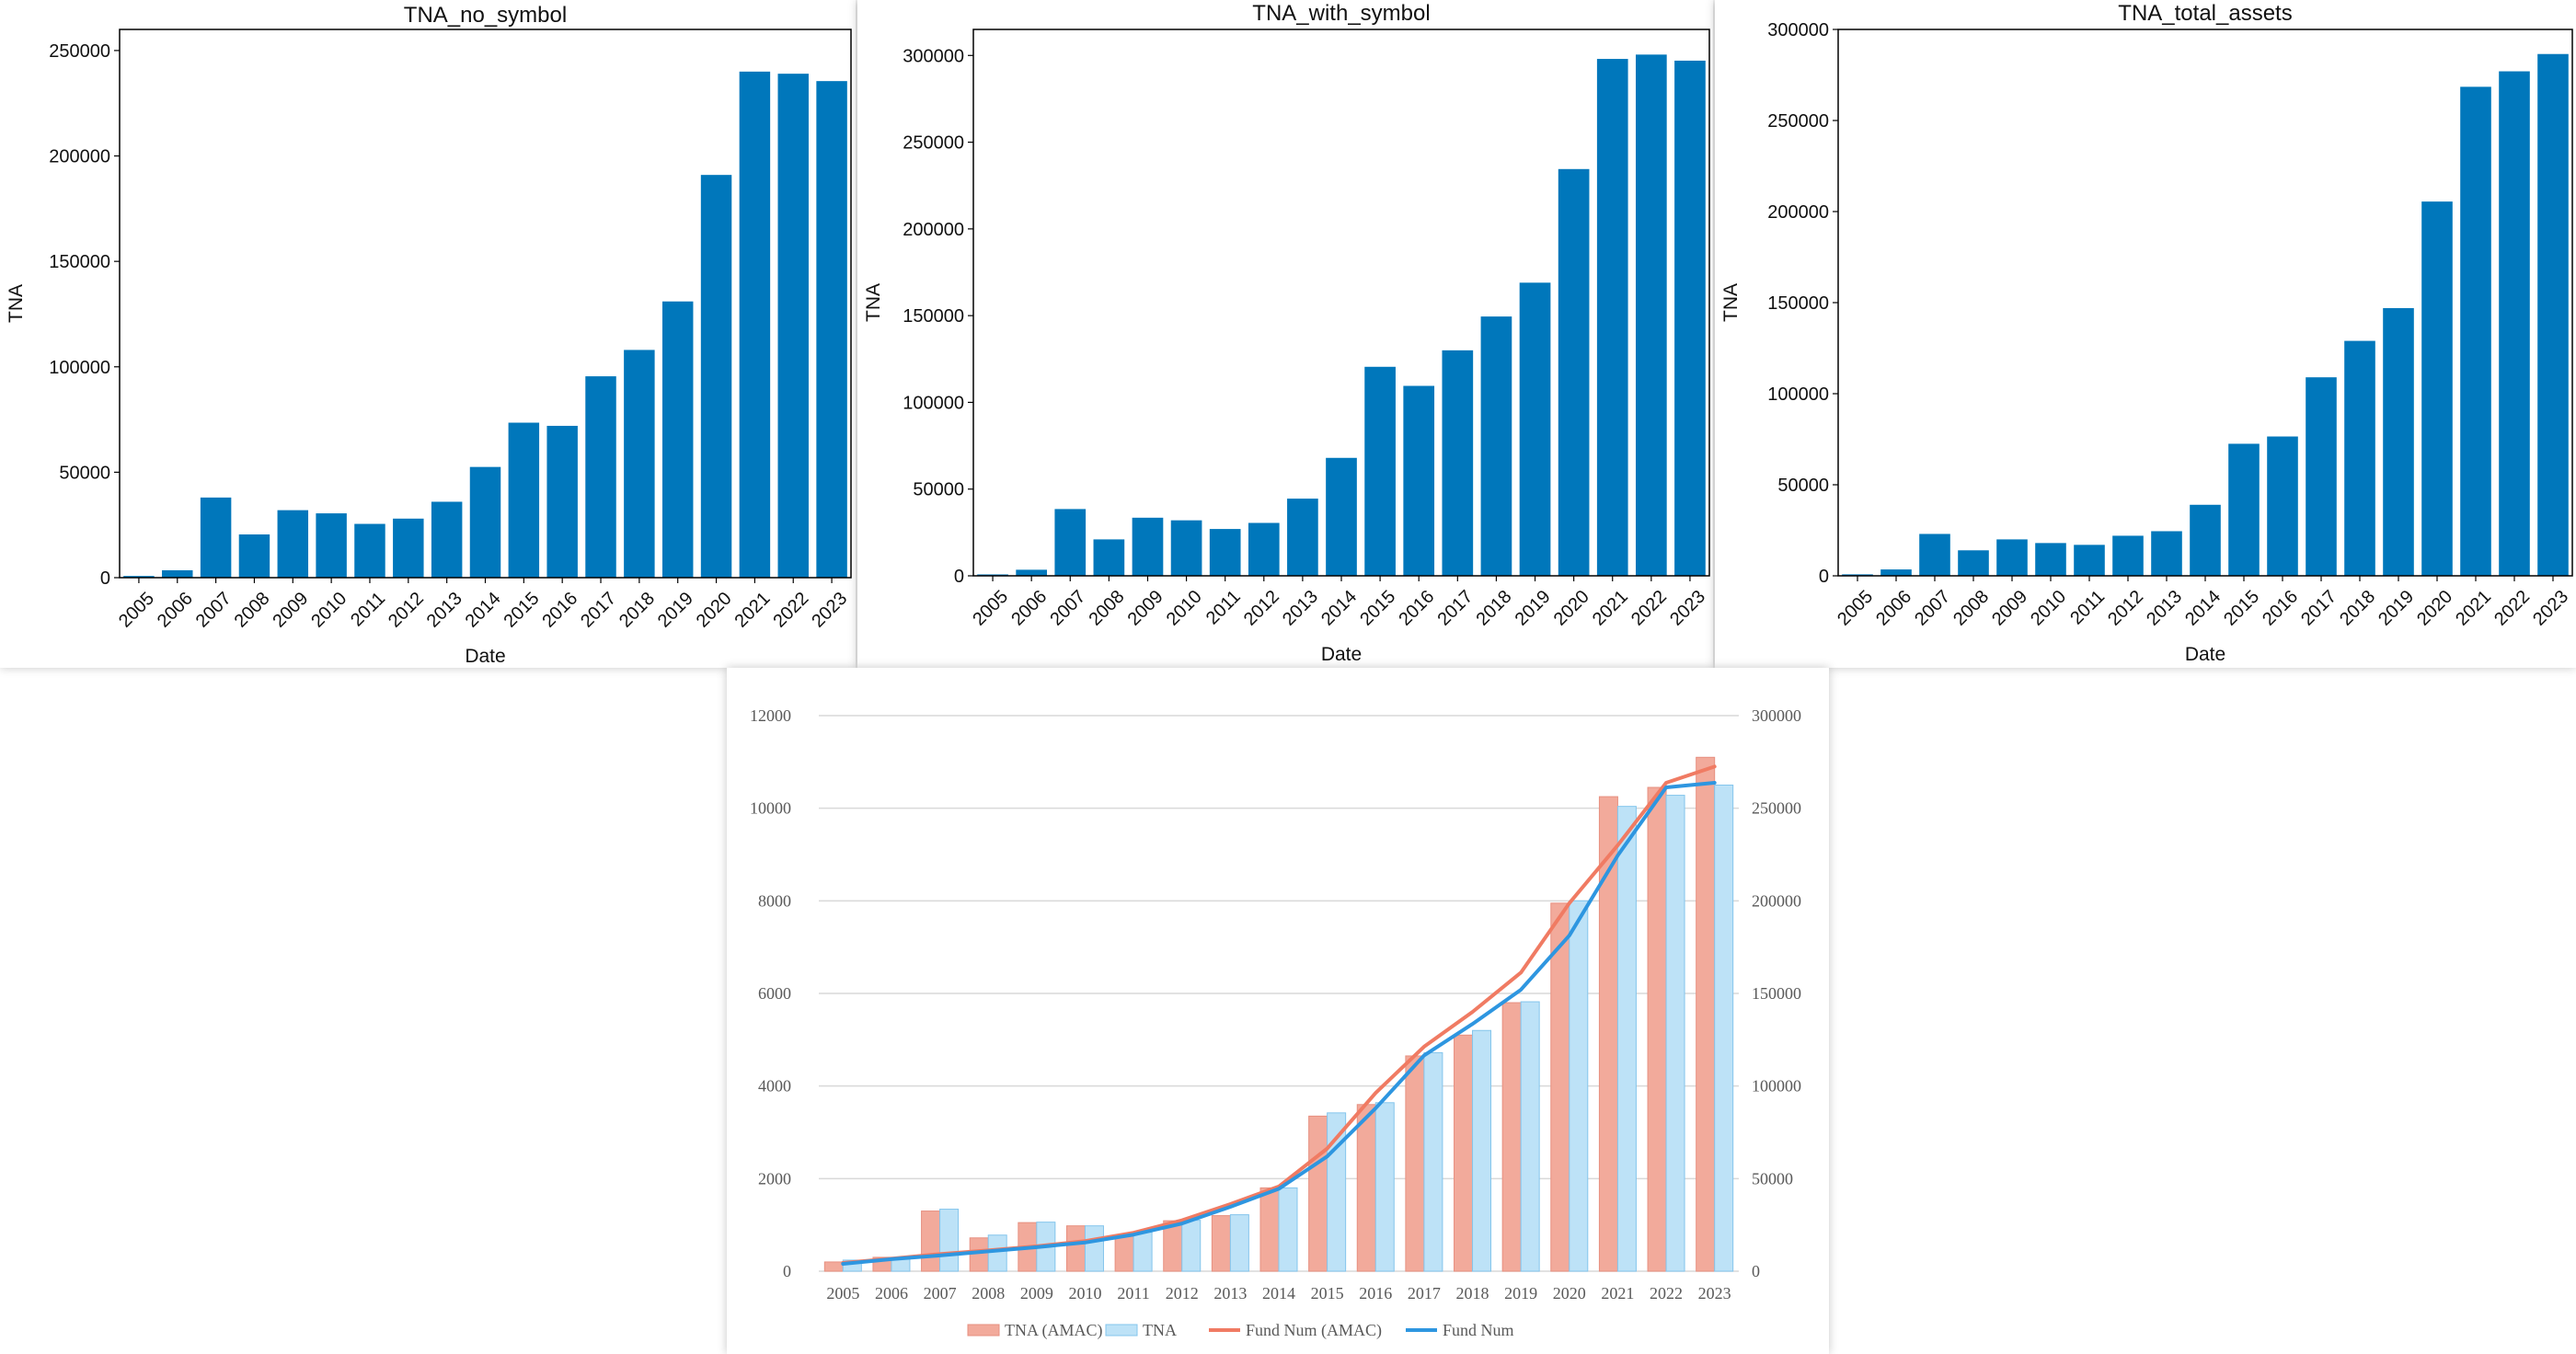 This screenshot has width=2576, height=1354. Describe the element at coordinates (2434, 609) in the screenshot. I see `x-tick-label: 2020` at that location.